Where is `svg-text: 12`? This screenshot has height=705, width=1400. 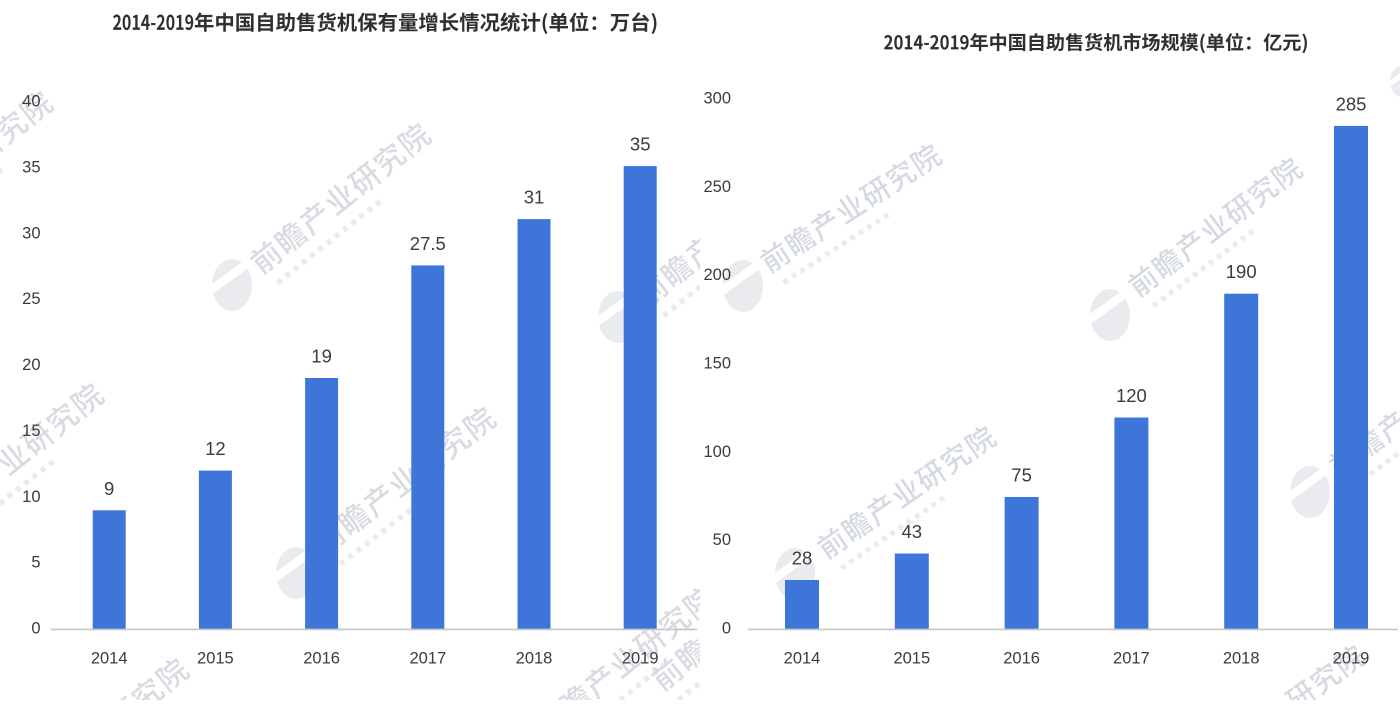
svg-text: 12 is located at coordinates (215, 448).